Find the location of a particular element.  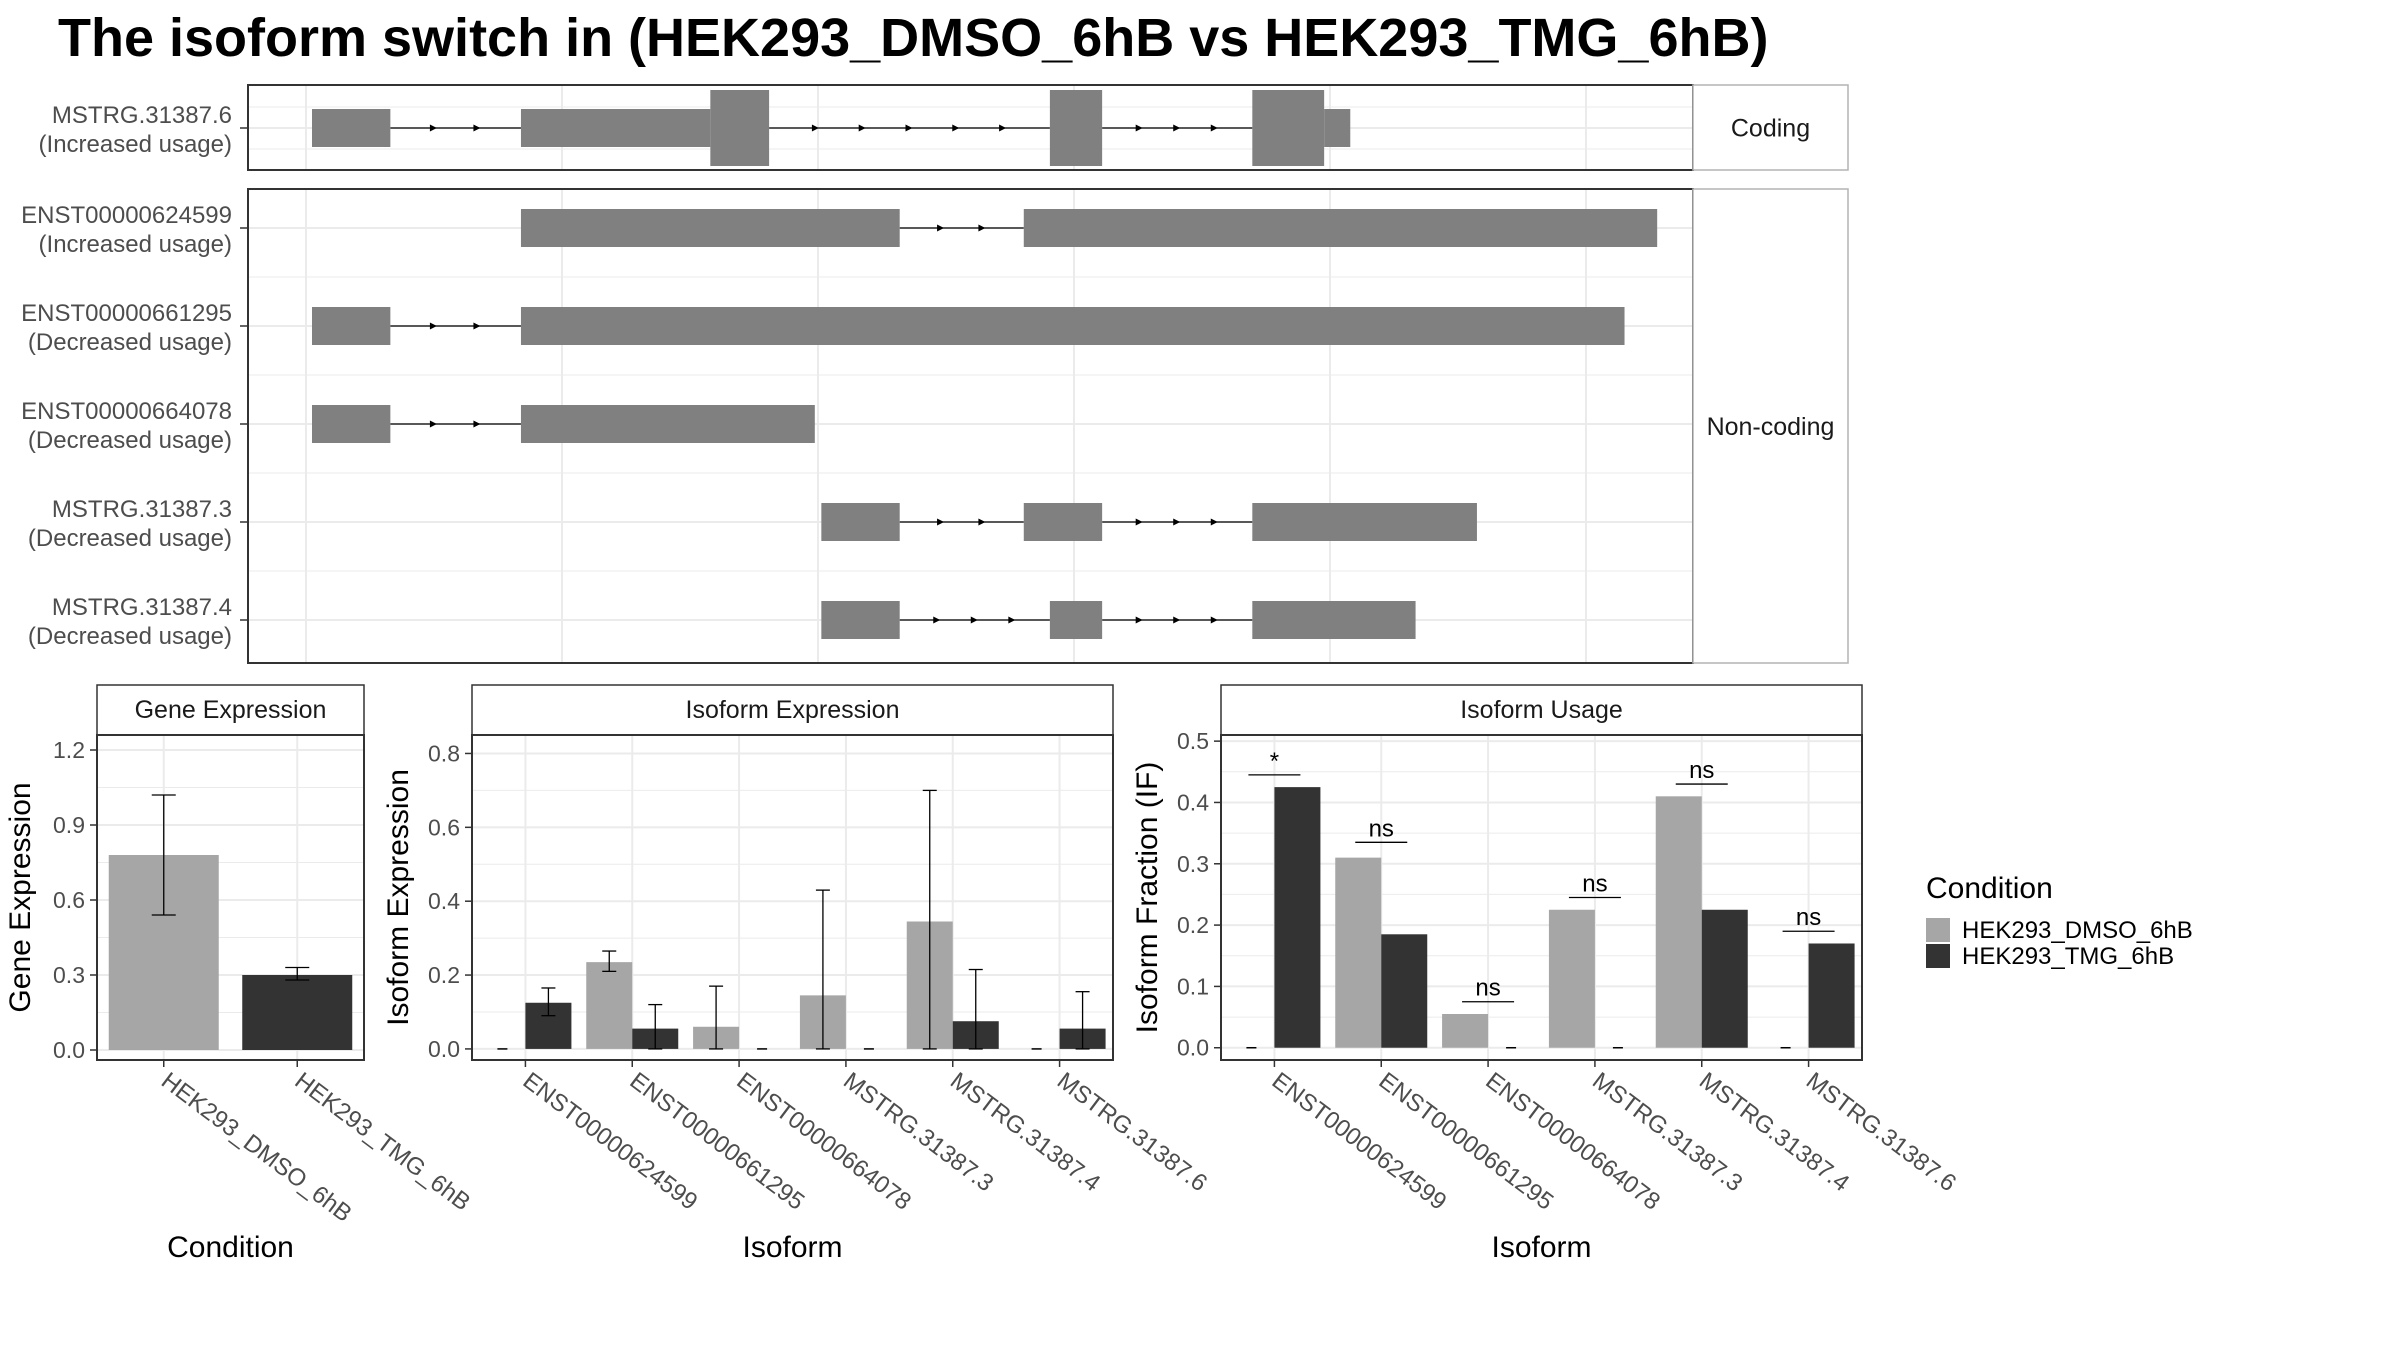

strip-label: Non-coding is located at coordinates (1771, 427).